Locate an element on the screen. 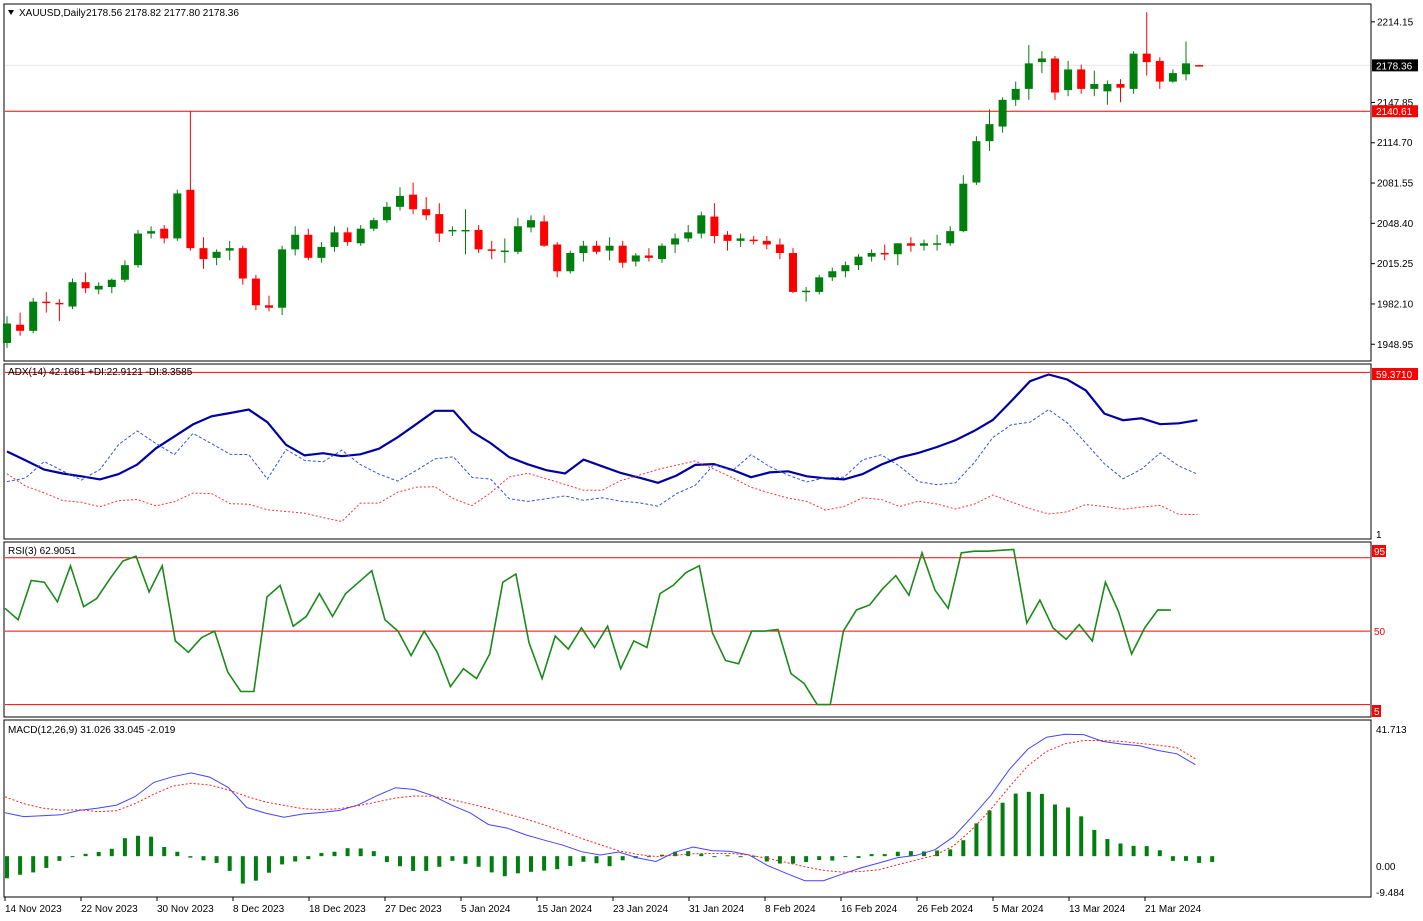 This screenshot has height=921, width=1423. time-axis-label: 23 Jan 2024 is located at coordinates (640, 909).